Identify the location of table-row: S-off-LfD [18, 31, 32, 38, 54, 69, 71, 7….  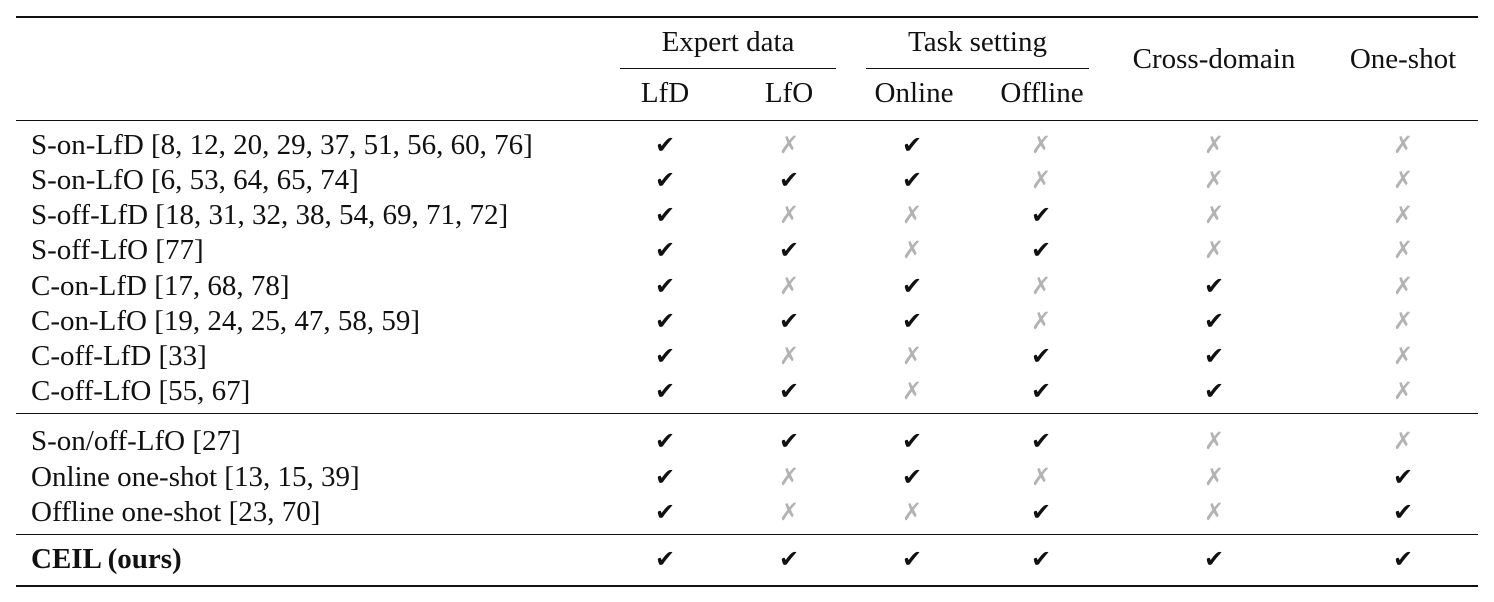
(747, 215).